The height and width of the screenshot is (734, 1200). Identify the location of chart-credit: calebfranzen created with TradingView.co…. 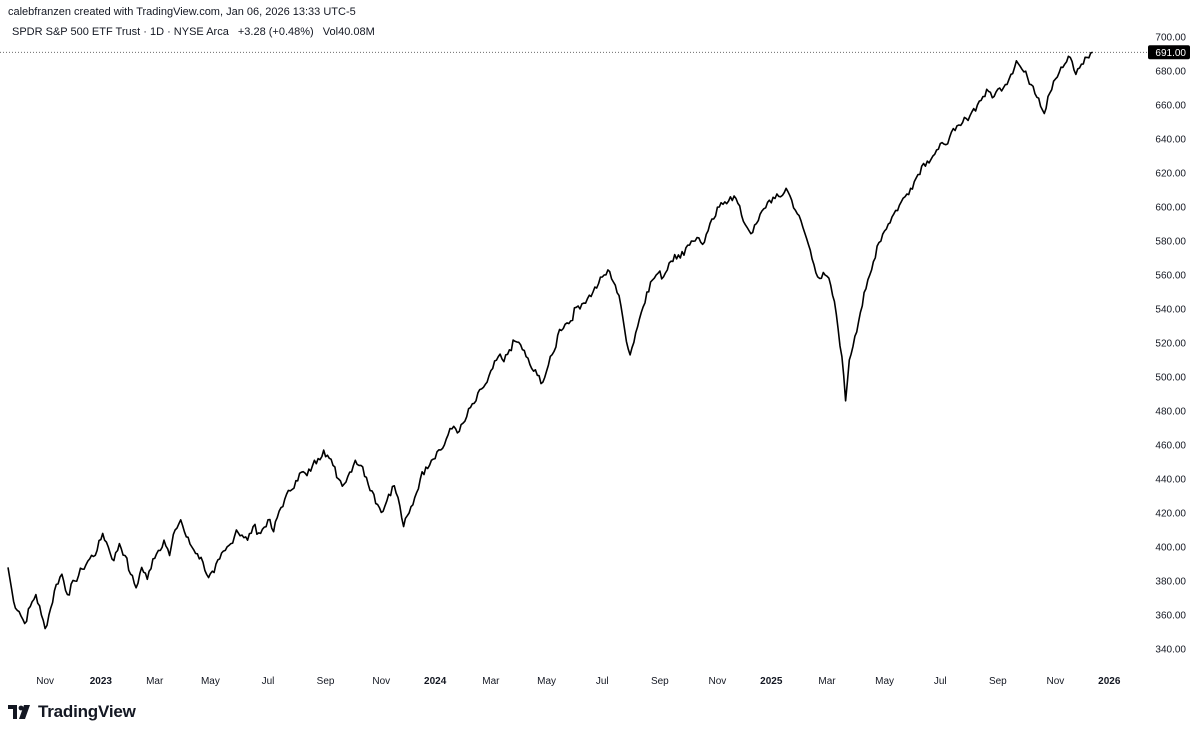
(182, 12).